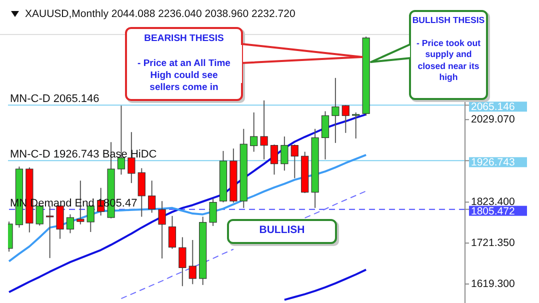 Image resolution: width=539 pixels, height=303 pixels. Describe the element at coordinates (493, 107) in the screenshot. I see `y-tick-label: 2065.146` at that location.